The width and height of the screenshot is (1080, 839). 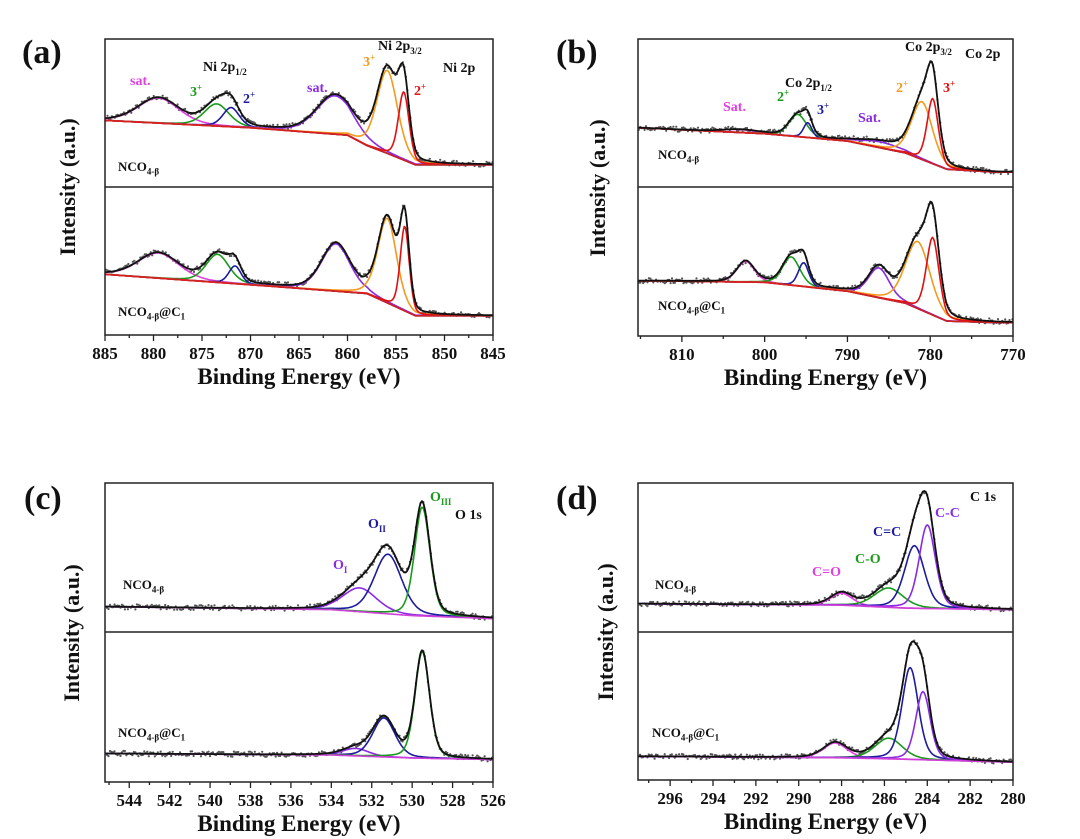 What do you see at coordinates (347, 353) in the screenshot?
I see `x-tick-label: 860` at bounding box center [347, 353].